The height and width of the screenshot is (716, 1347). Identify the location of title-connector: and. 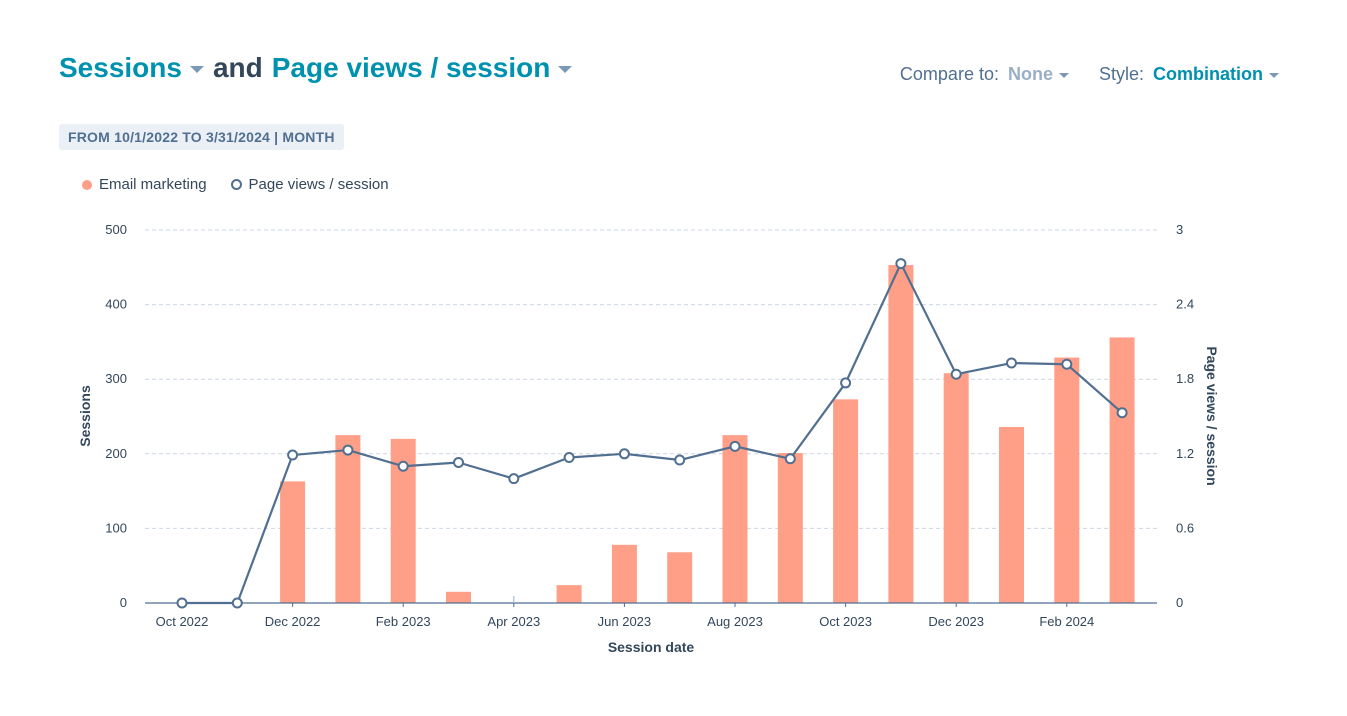
(237, 67).